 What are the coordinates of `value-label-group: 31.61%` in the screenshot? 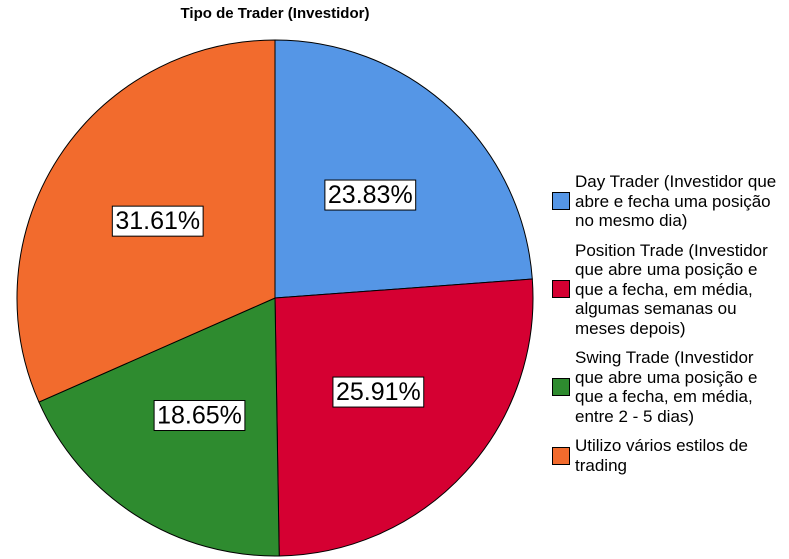 It's located at (157, 221).